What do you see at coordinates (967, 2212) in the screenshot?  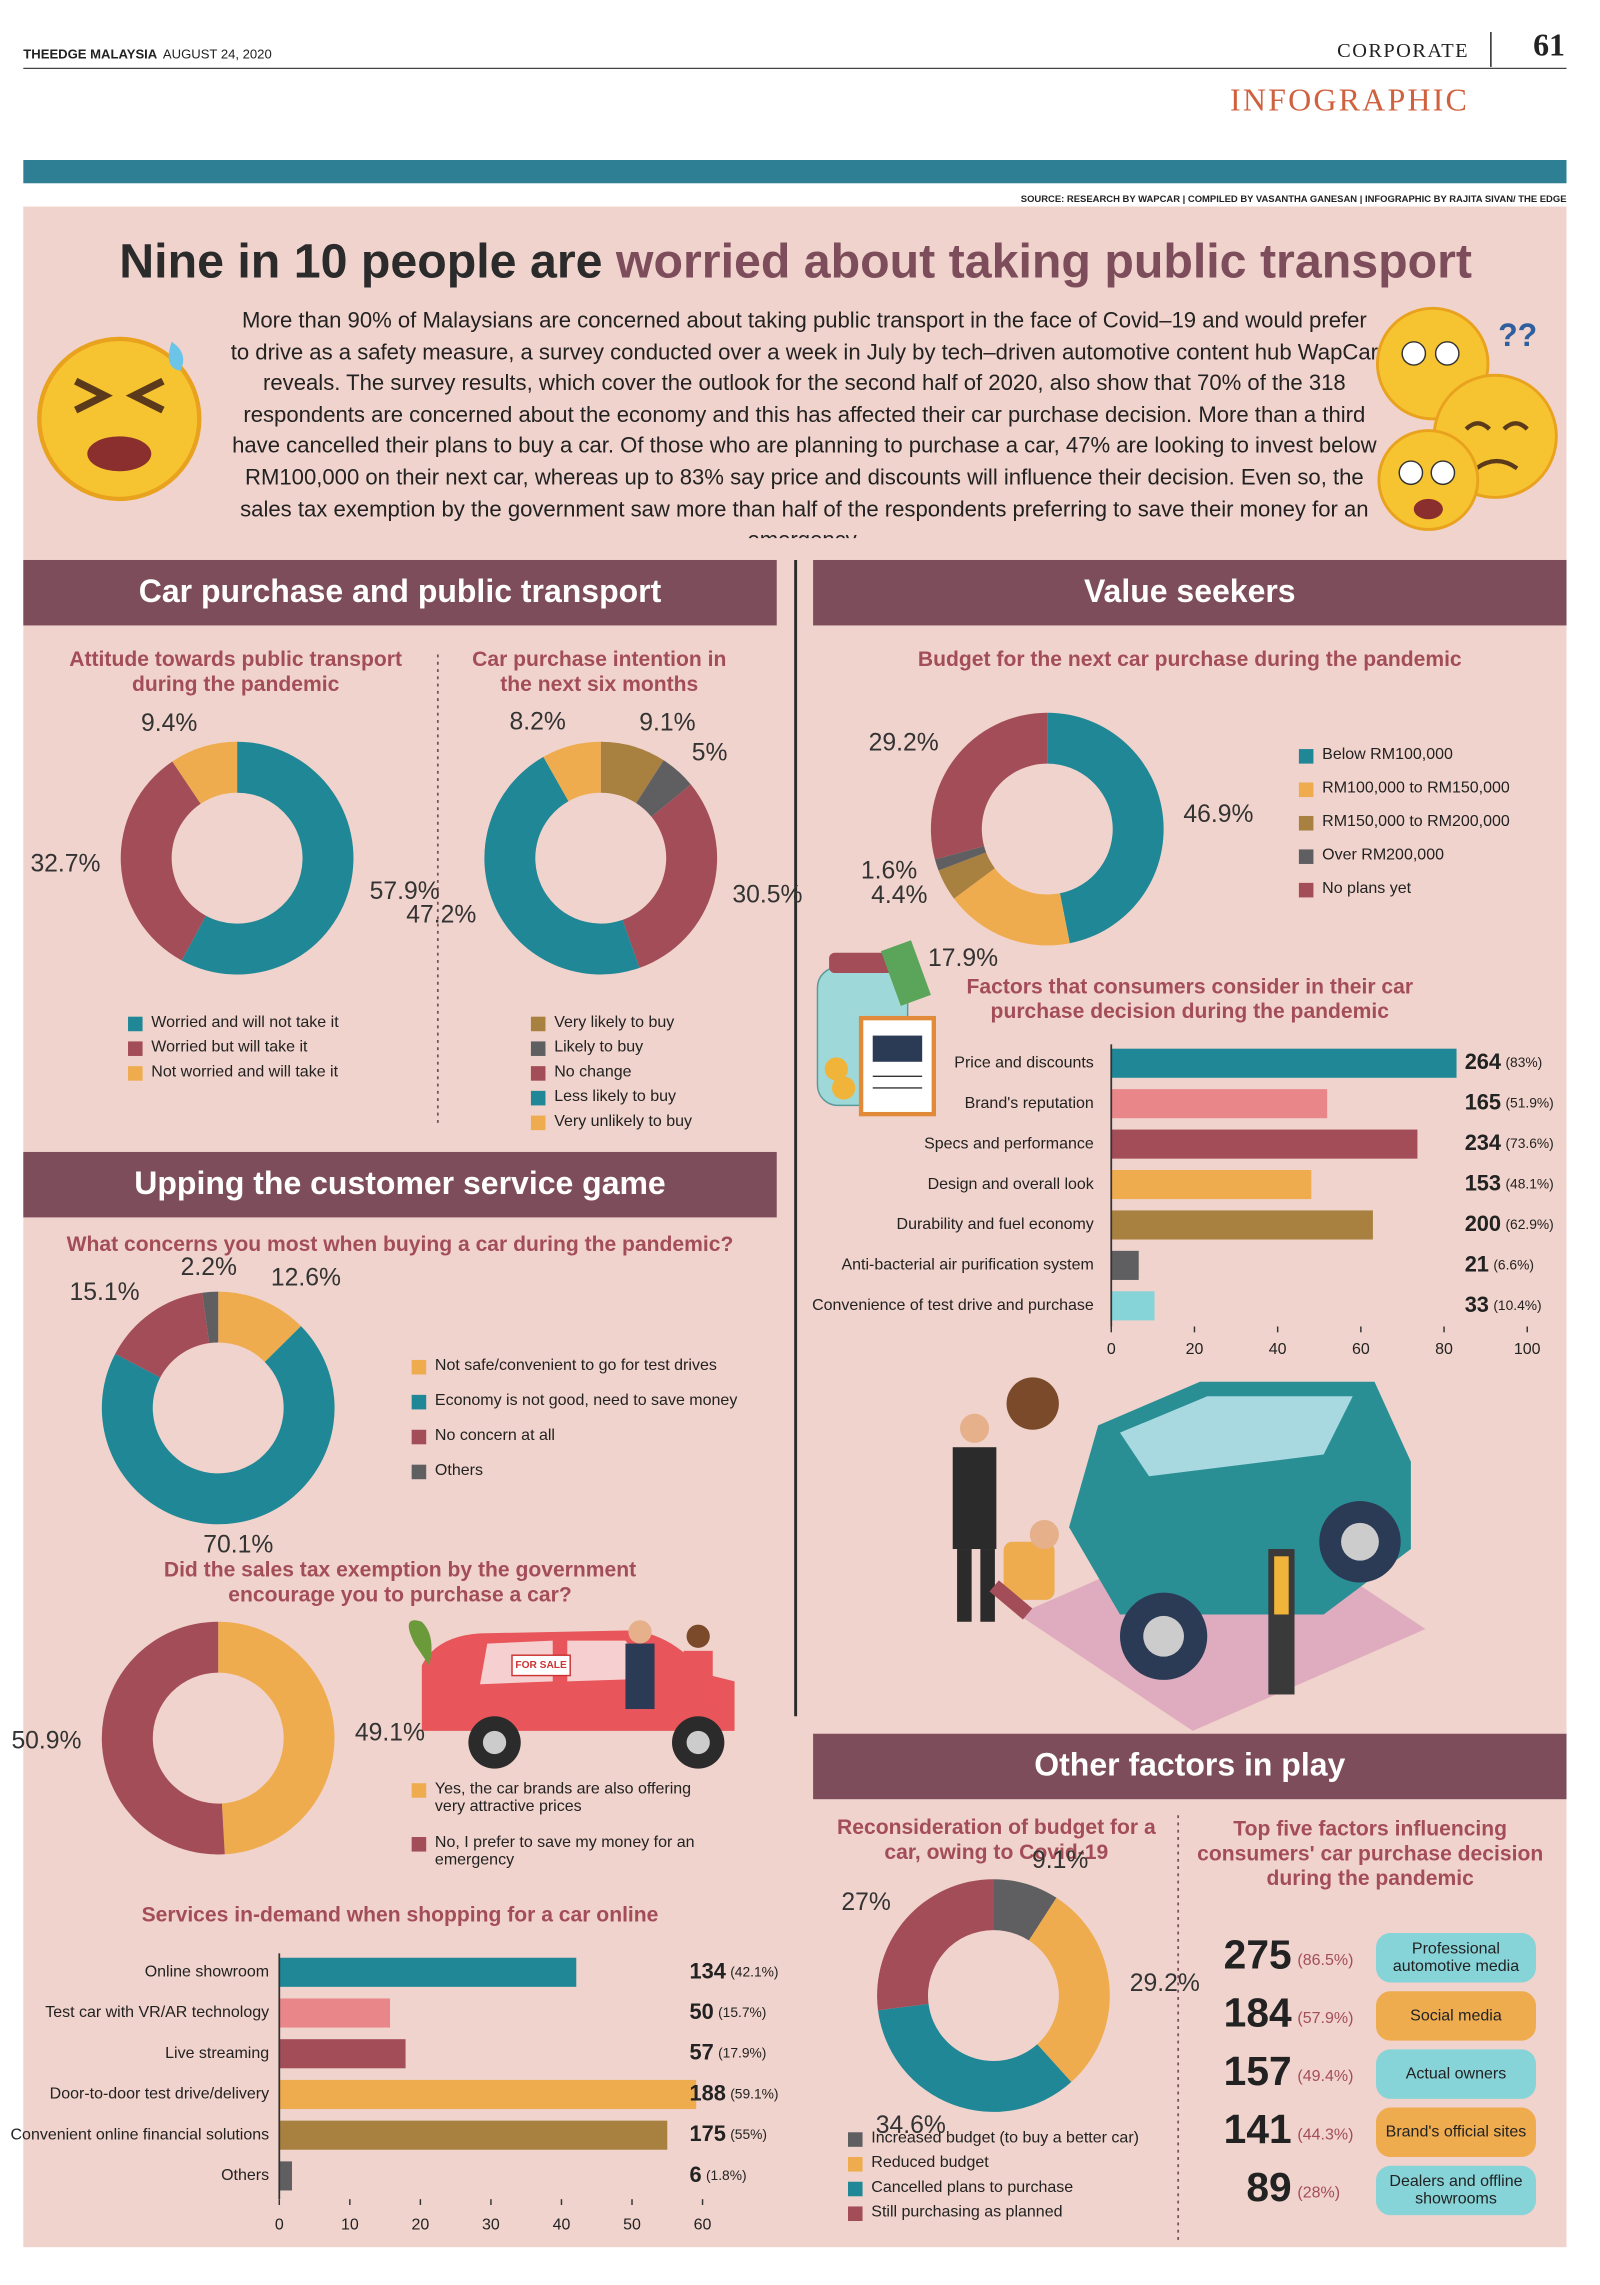 I see `legend-label: Still purchasing as planned` at bounding box center [967, 2212].